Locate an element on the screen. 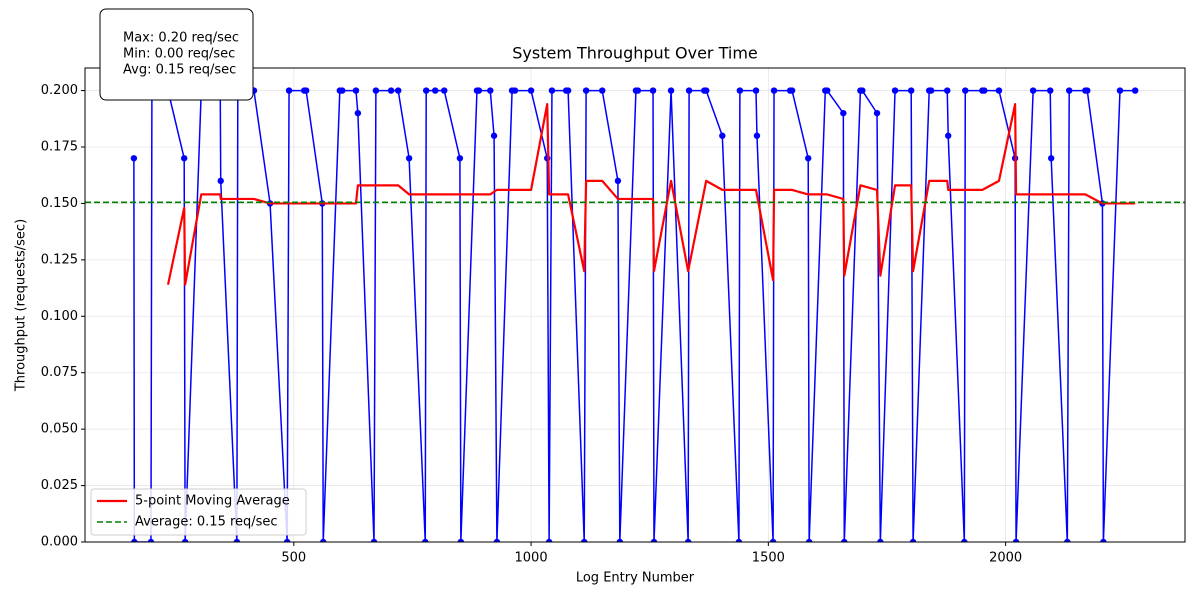 The image size is (1200, 600). stats-text: Avg: 0.15 req/sec is located at coordinates (179, 70).